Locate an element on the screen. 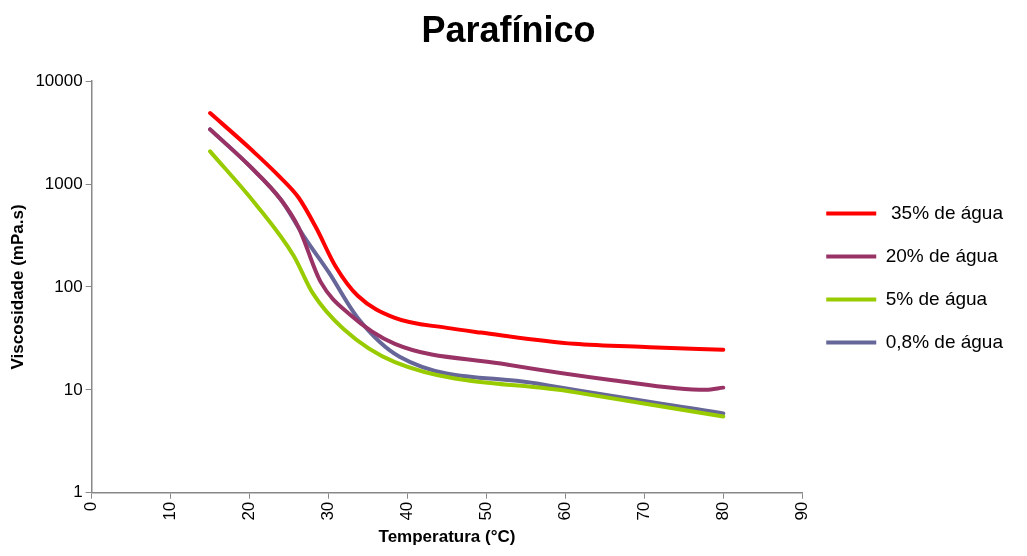 Image resolution: width=1027 pixels, height=556 pixels. x-tick-label: 60 is located at coordinates (565, 511).